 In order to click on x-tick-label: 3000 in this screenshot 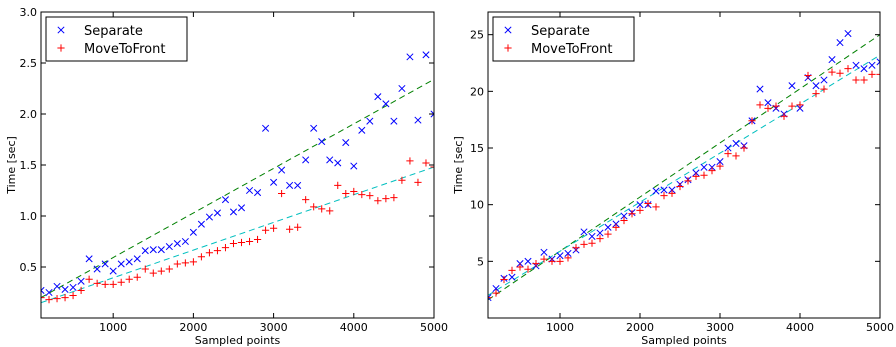, I will do `click(274, 327)`.